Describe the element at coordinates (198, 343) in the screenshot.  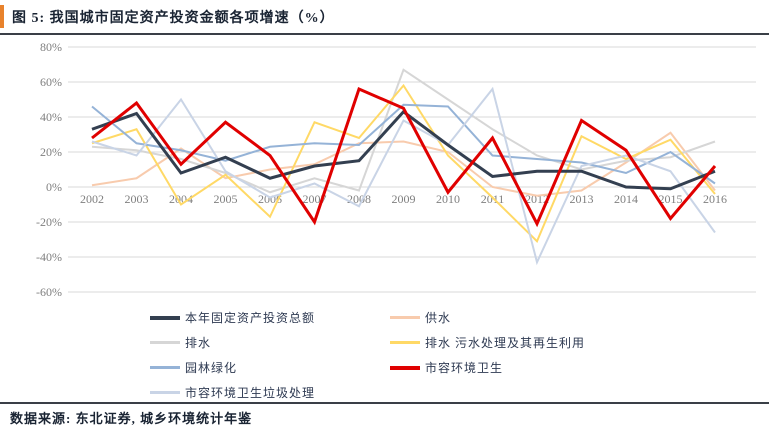
I see `legend-label: 排水` at that location.